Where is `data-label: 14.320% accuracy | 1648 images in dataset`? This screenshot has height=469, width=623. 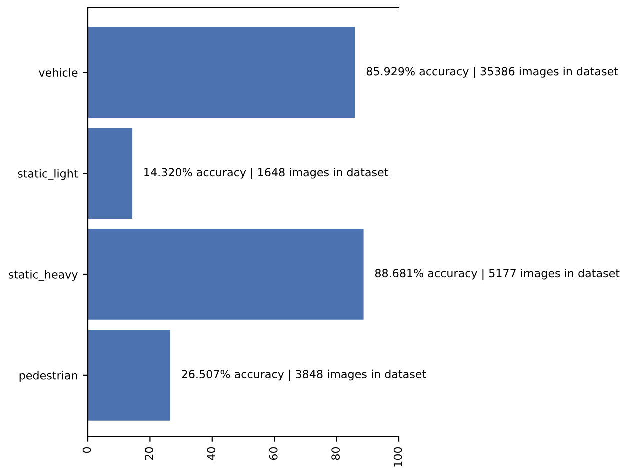
data-label: 14.320% accuracy | 1648 images in dataset is located at coordinates (266, 174).